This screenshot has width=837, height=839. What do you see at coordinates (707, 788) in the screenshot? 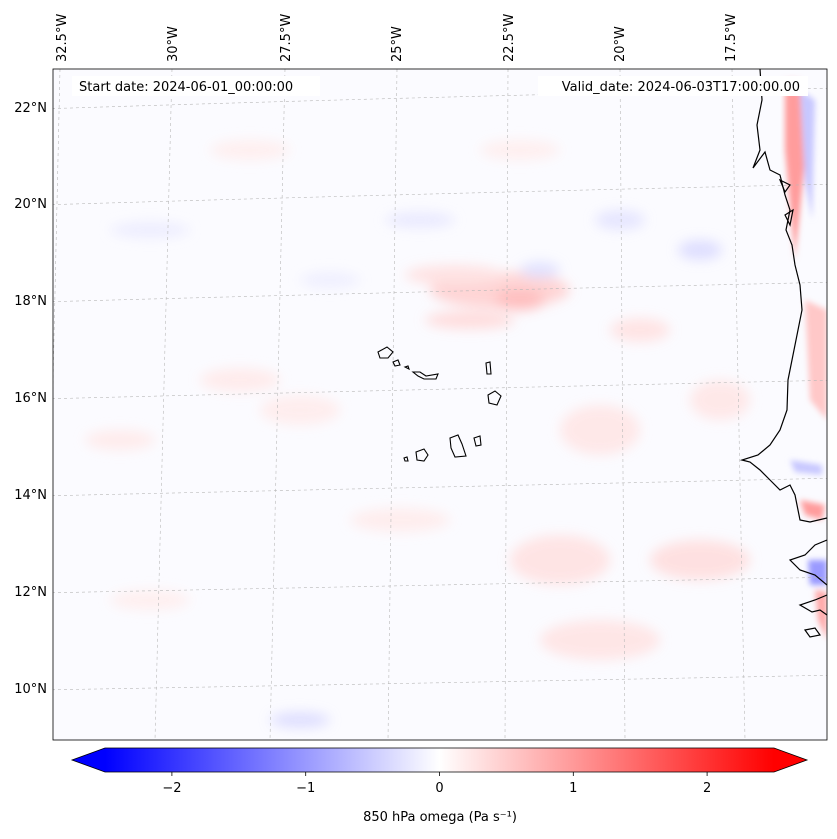
I see `colorbar-tick-label: 2` at bounding box center [707, 788].